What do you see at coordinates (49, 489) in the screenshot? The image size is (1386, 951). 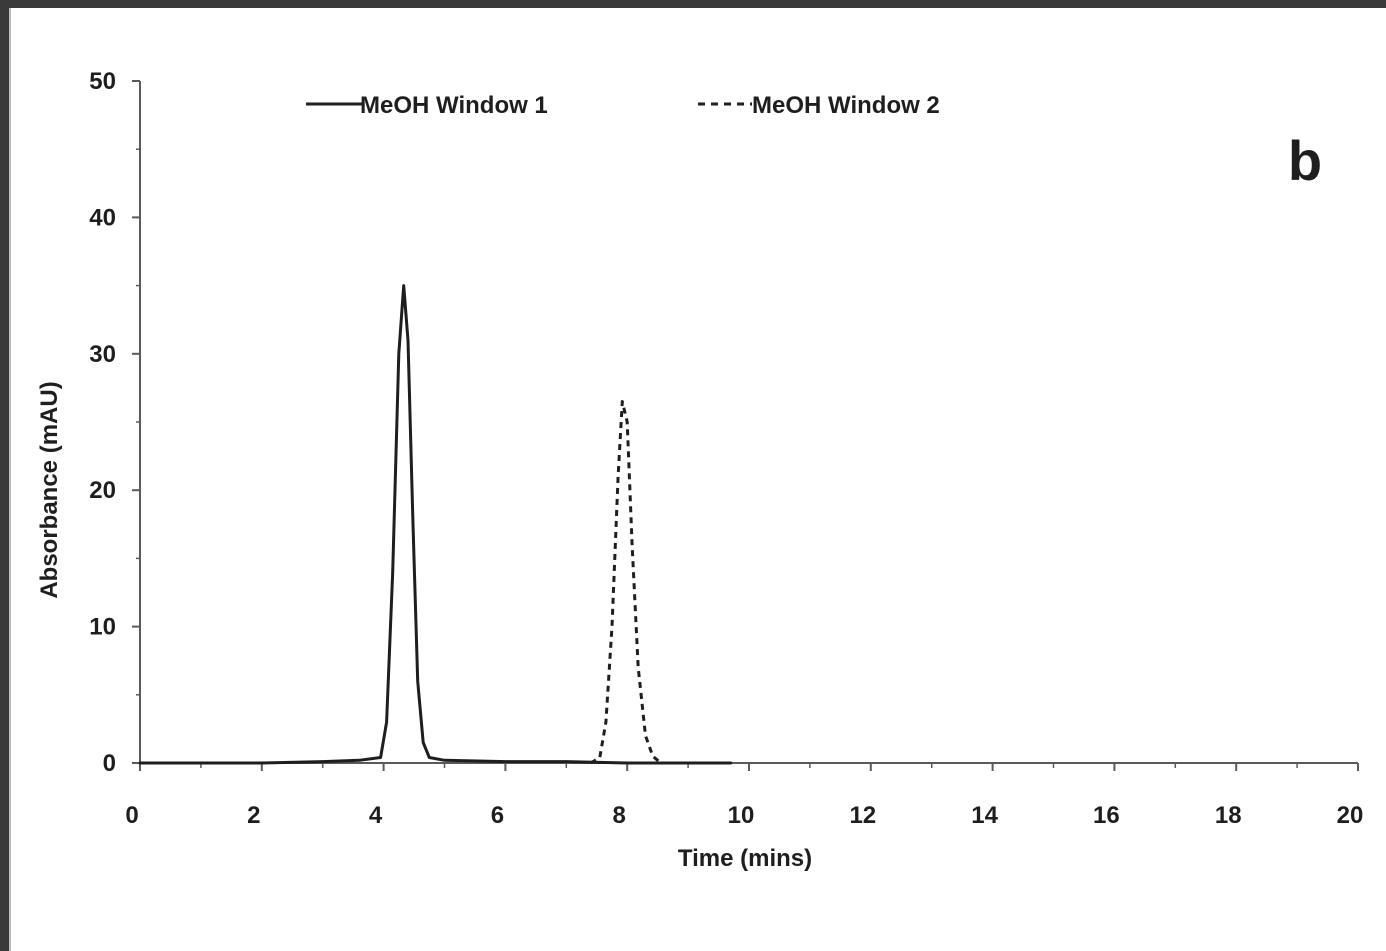 I see `y-axis-label: Absorbance (mAU)` at bounding box center [49, 489].